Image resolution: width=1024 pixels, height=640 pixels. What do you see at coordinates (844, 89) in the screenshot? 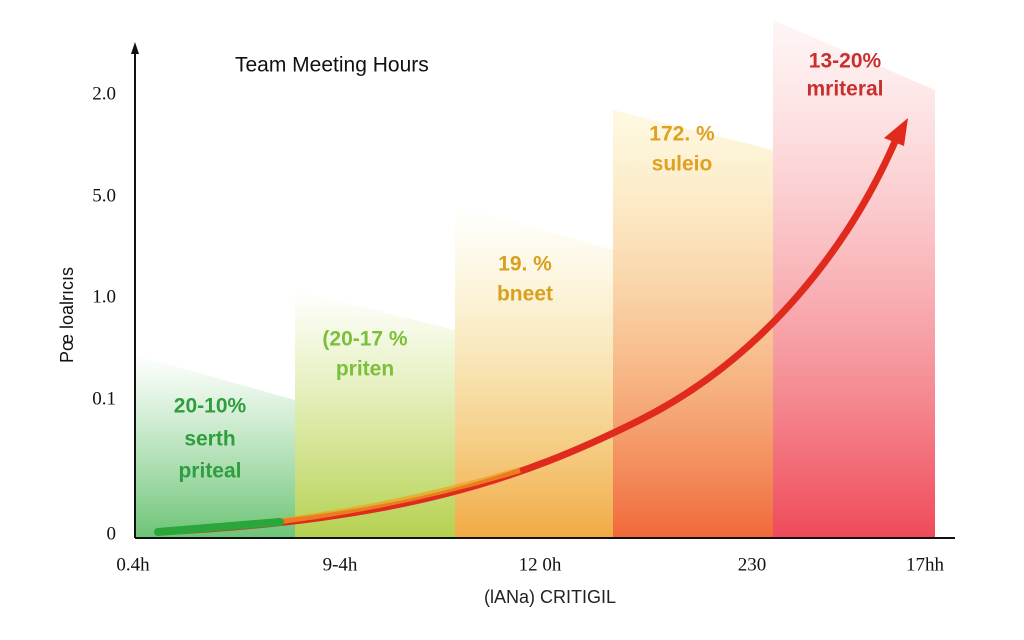
I see `zone-label: mriteral` at bounding box center [844, 89].